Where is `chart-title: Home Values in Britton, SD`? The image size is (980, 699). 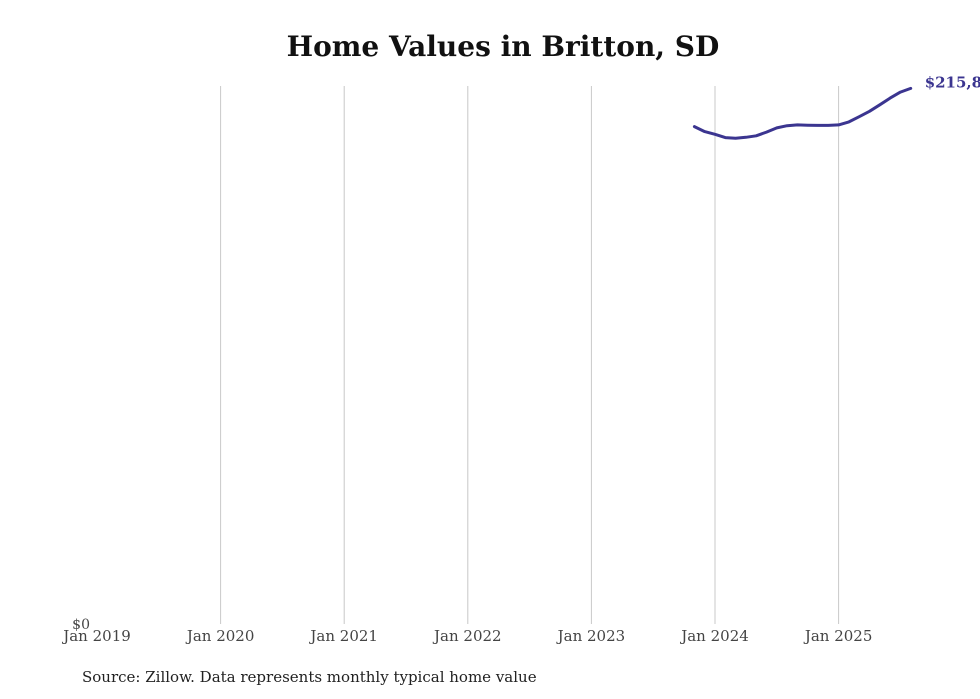
chart-title: Home Values in Britton, SD is located at coordinates (503, 46).